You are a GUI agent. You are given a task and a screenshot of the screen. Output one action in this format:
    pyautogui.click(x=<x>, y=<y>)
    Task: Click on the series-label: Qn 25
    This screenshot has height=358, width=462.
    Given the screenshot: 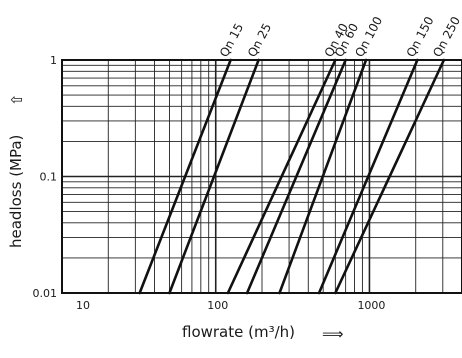 What is the action you would take?
    pyautogui.click(x=259, y=40)
    